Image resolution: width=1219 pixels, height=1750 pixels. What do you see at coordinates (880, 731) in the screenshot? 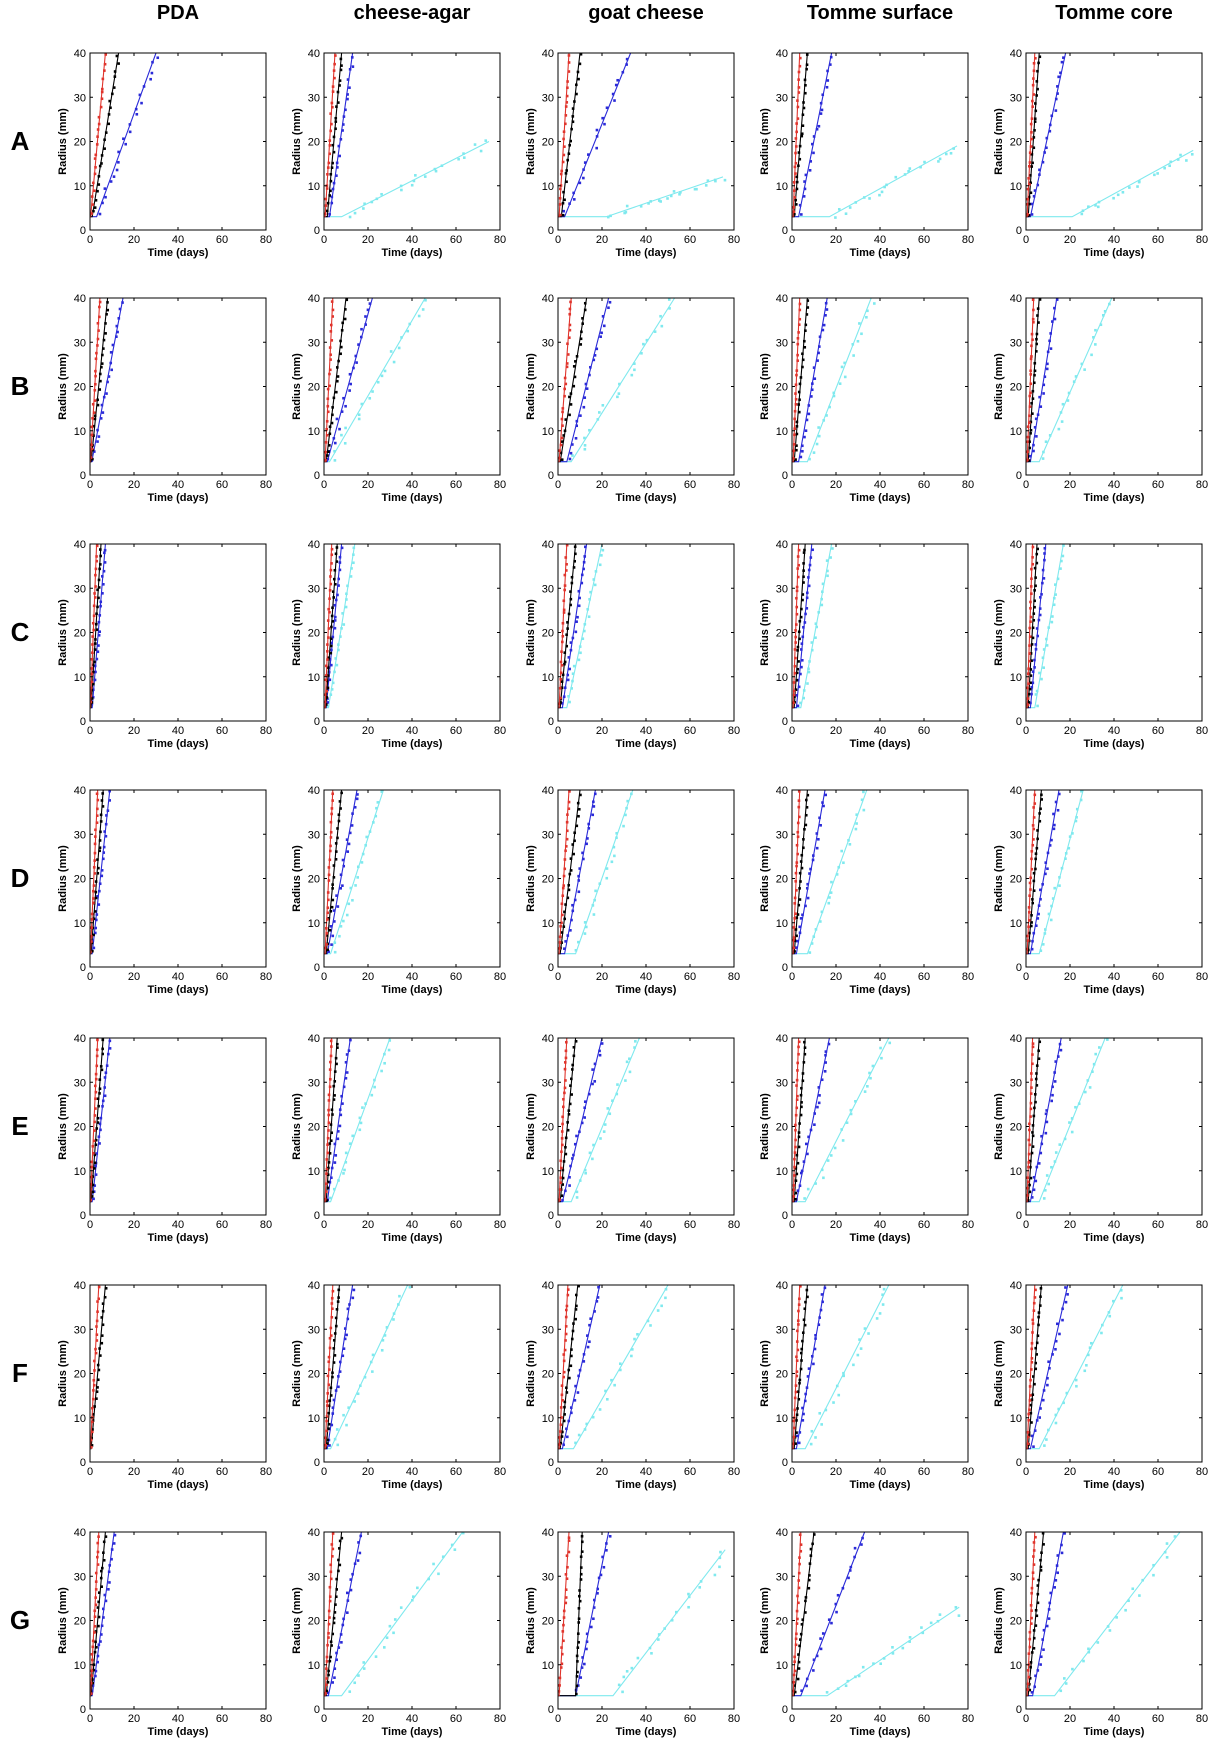
I see `x-tick-label: 40` at bounding box center [880, 731].